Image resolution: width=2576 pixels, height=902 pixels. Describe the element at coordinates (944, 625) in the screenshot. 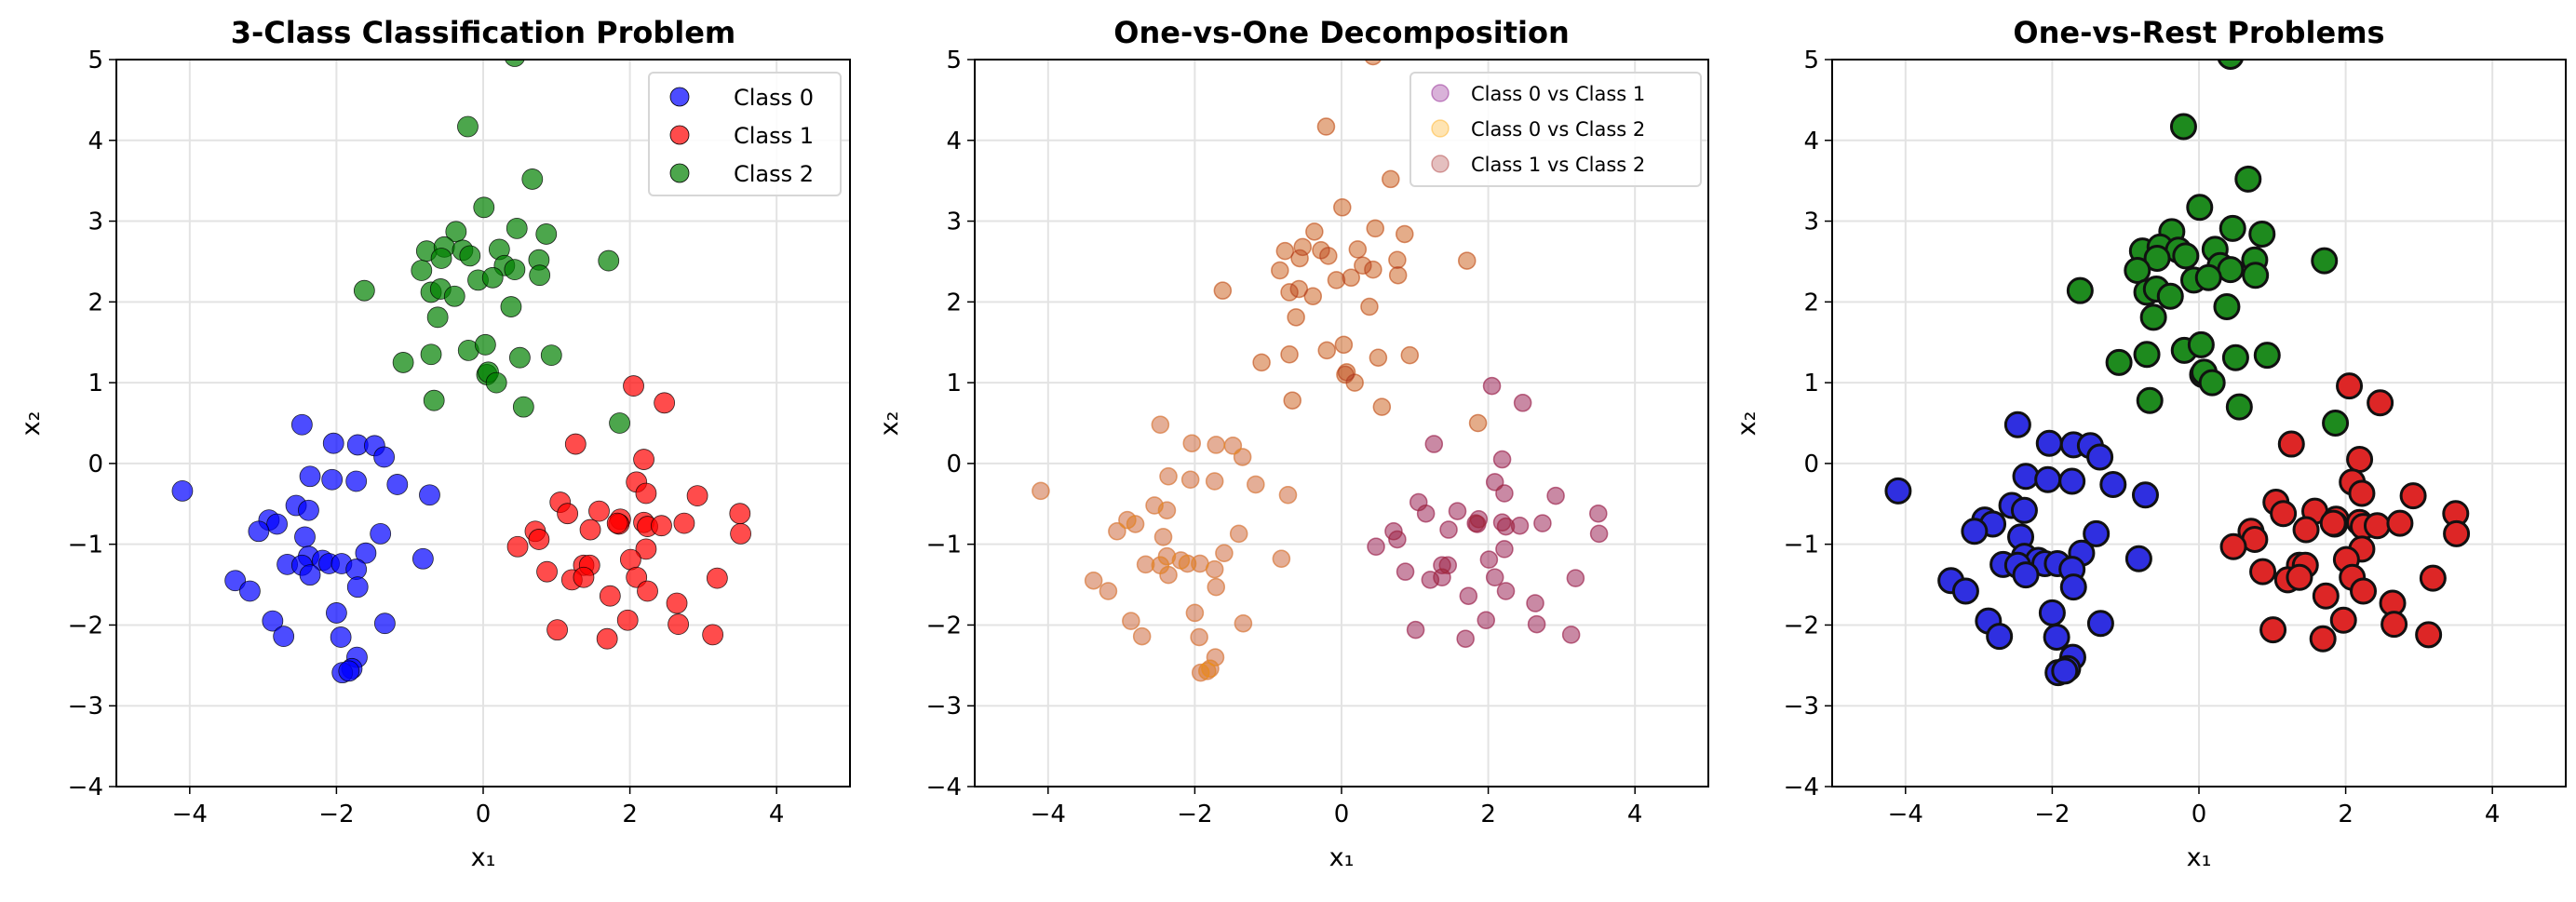

I see `y-tick-label: −2` at that location.